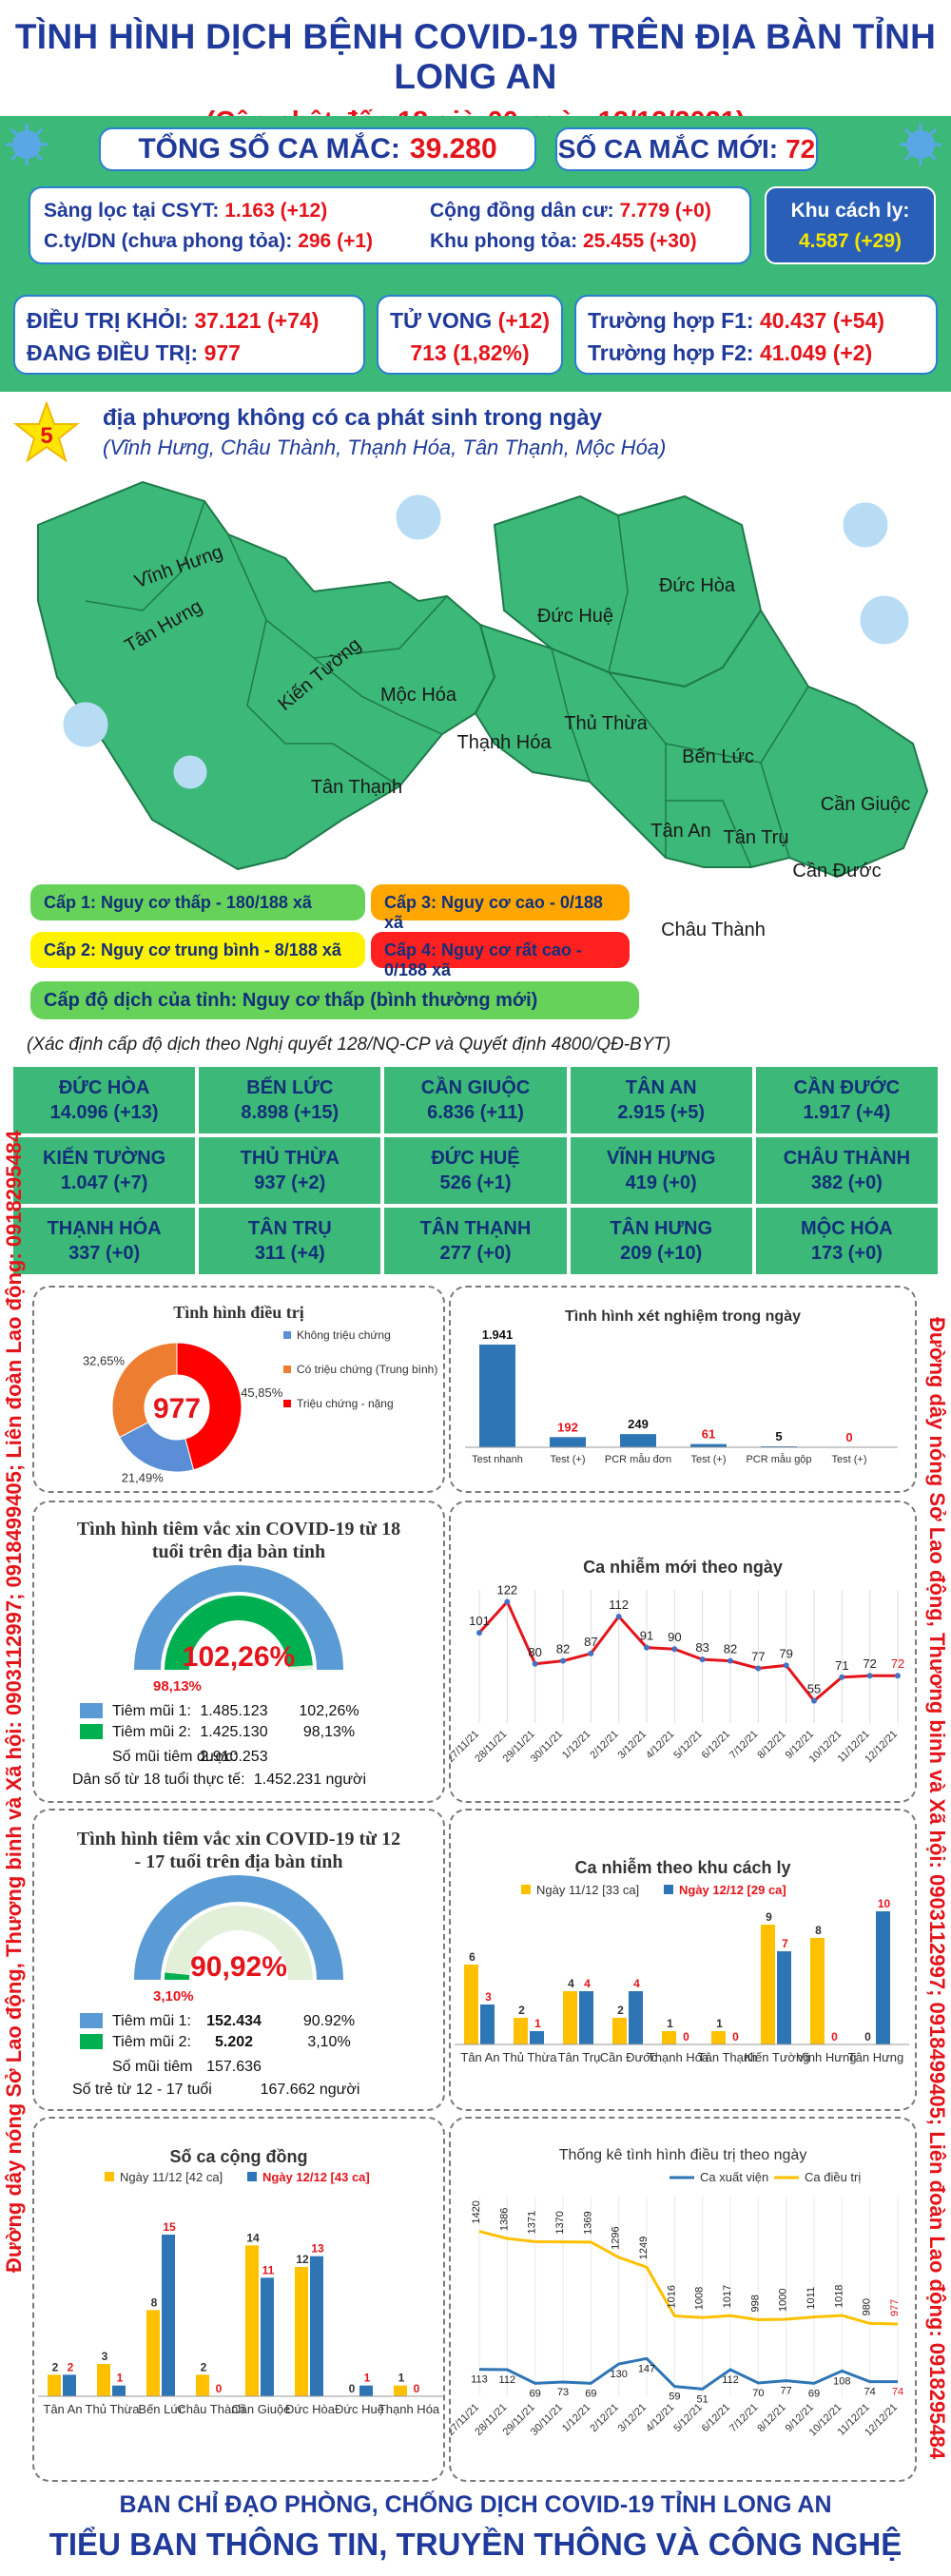 The image size is (951, 2576). Describe the element at coordinates (152, 2067) in the screenshot. I see `doses-label: Số mũi tiêm` at that location.